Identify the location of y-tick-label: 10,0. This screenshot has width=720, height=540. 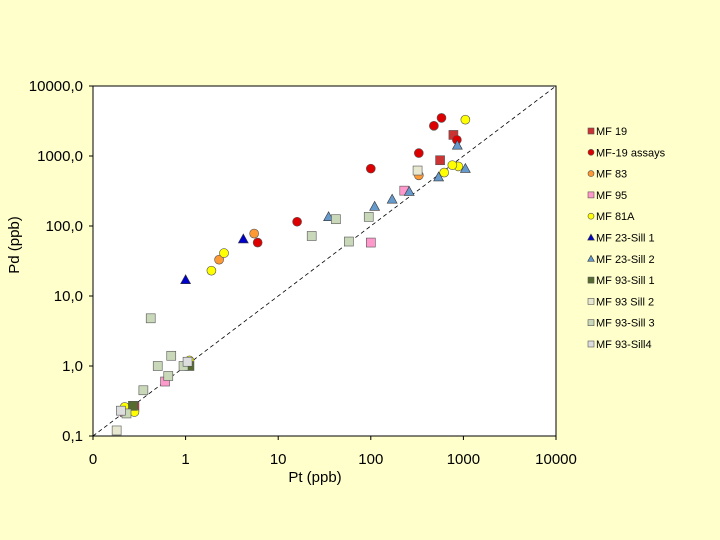
(68, 296).